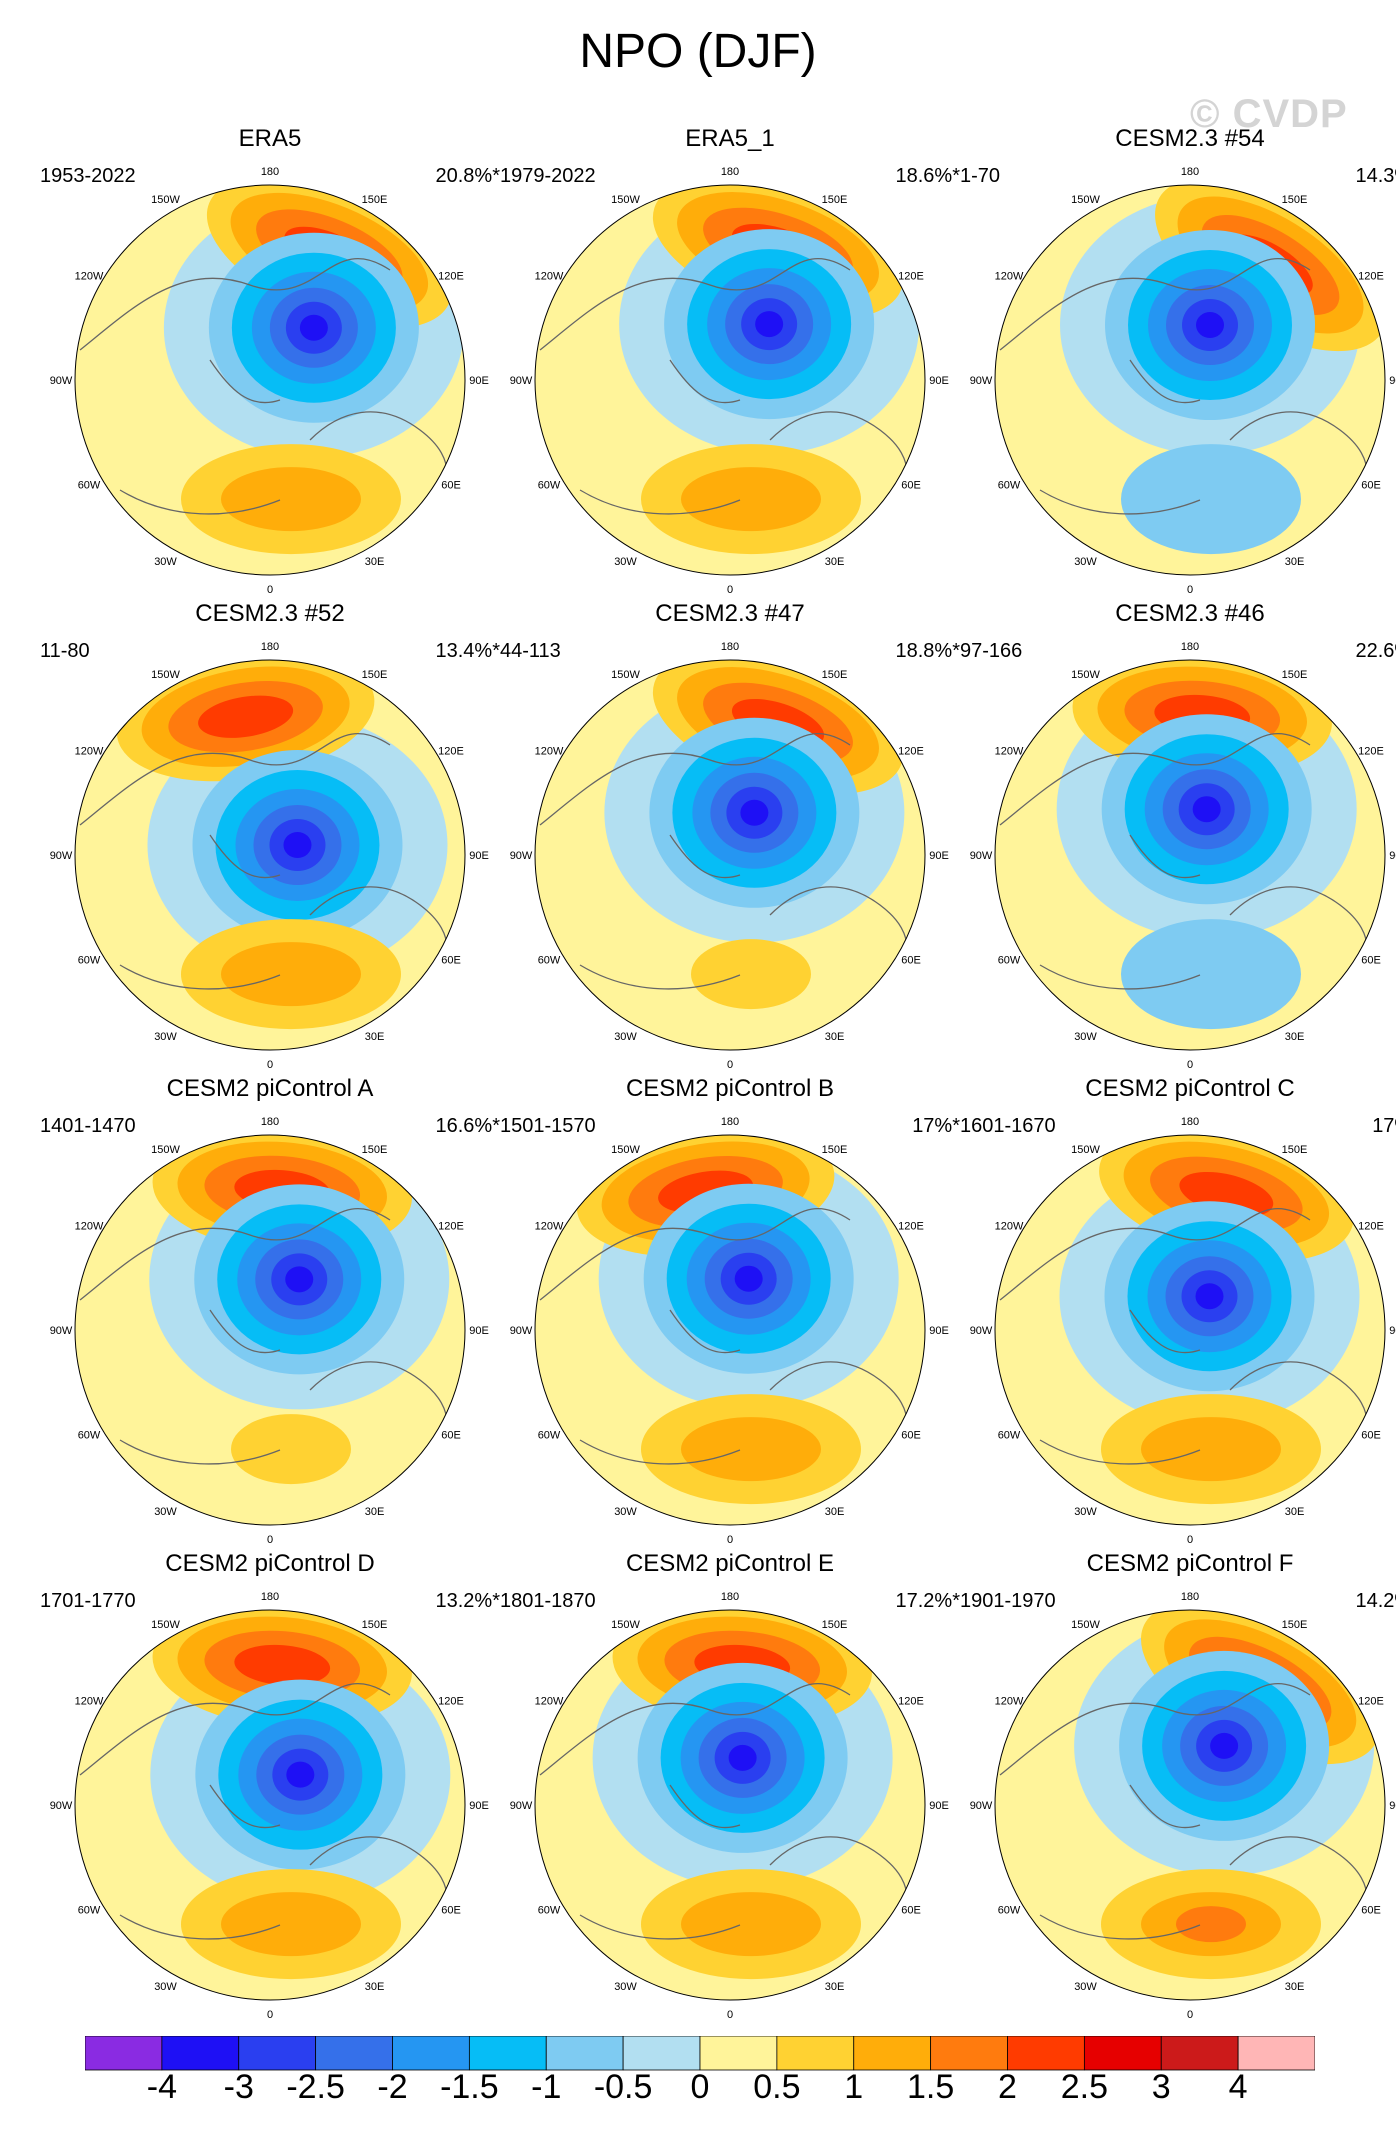  I want to click on panel-years: 1901-1970, so click(1008, 1601).